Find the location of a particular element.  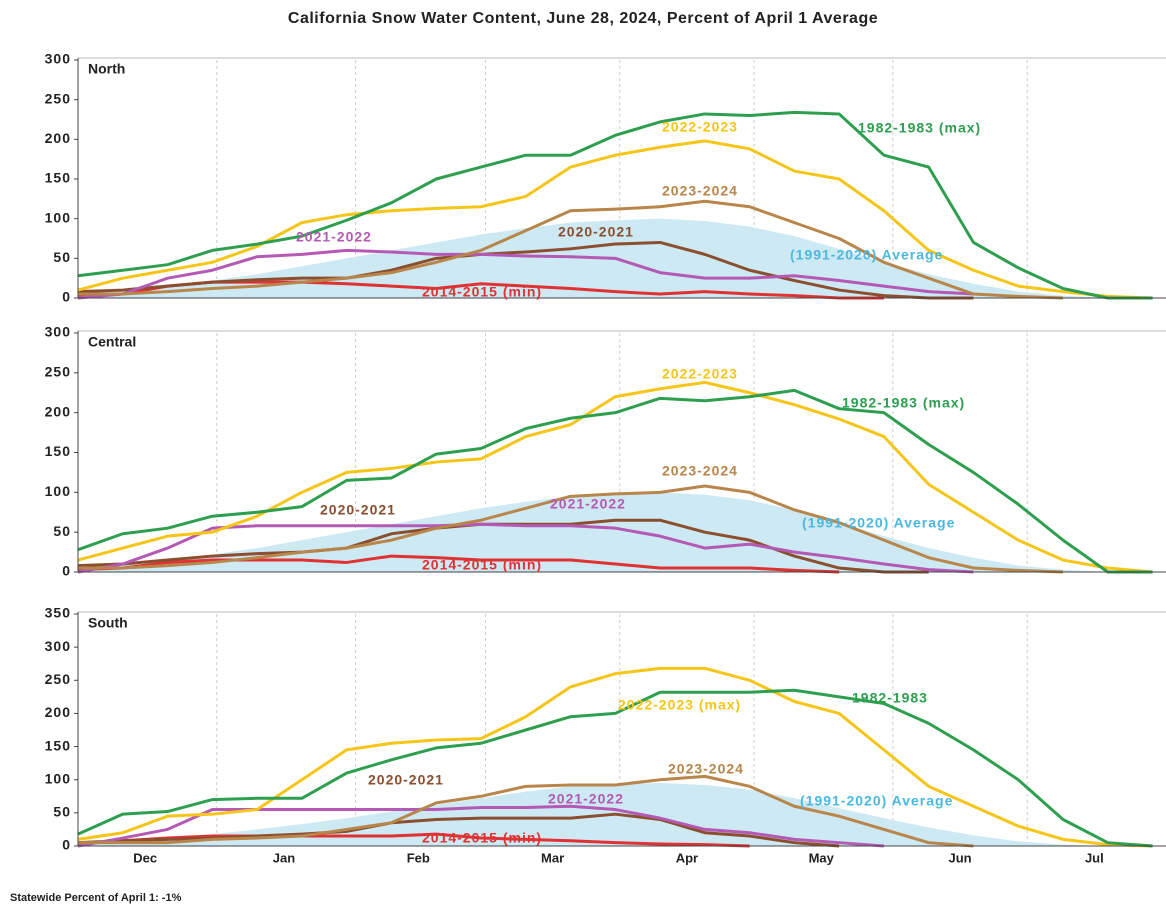

average-area is located at coordinates (615, 532).